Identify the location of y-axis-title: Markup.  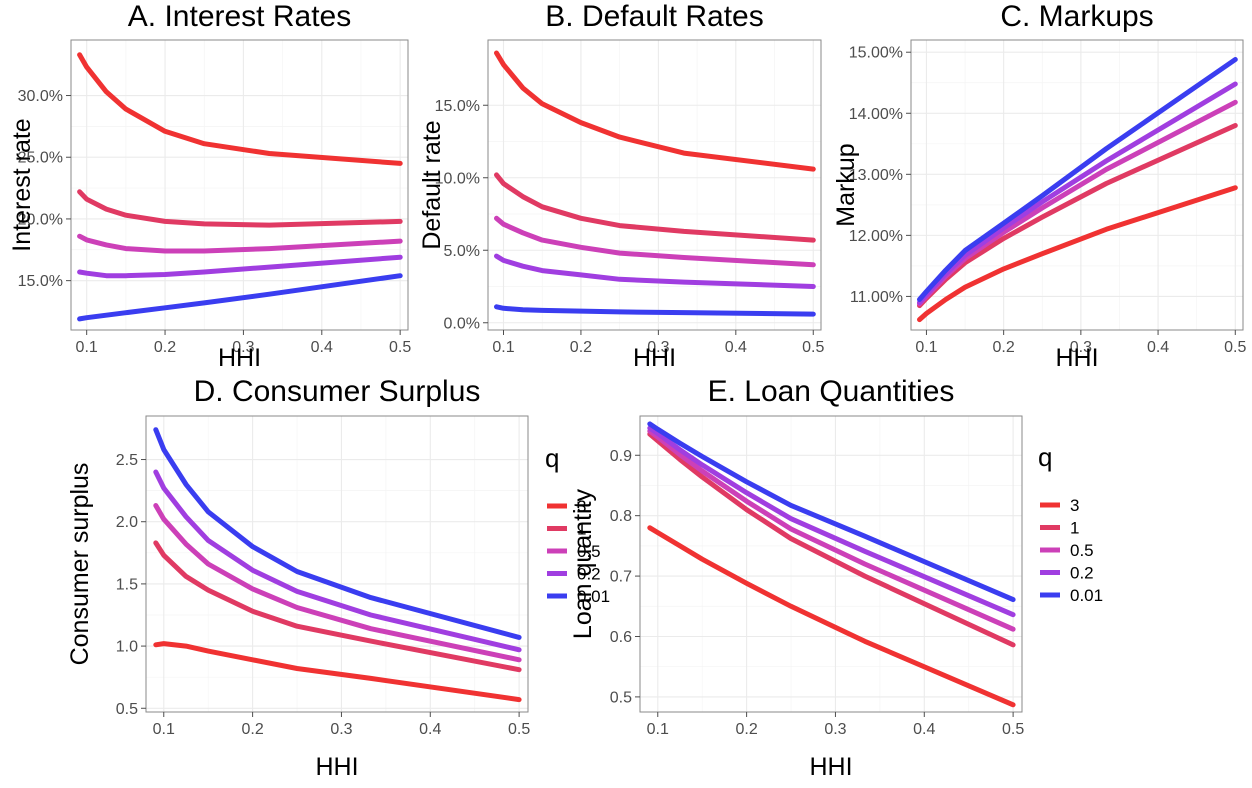
(846, 184).